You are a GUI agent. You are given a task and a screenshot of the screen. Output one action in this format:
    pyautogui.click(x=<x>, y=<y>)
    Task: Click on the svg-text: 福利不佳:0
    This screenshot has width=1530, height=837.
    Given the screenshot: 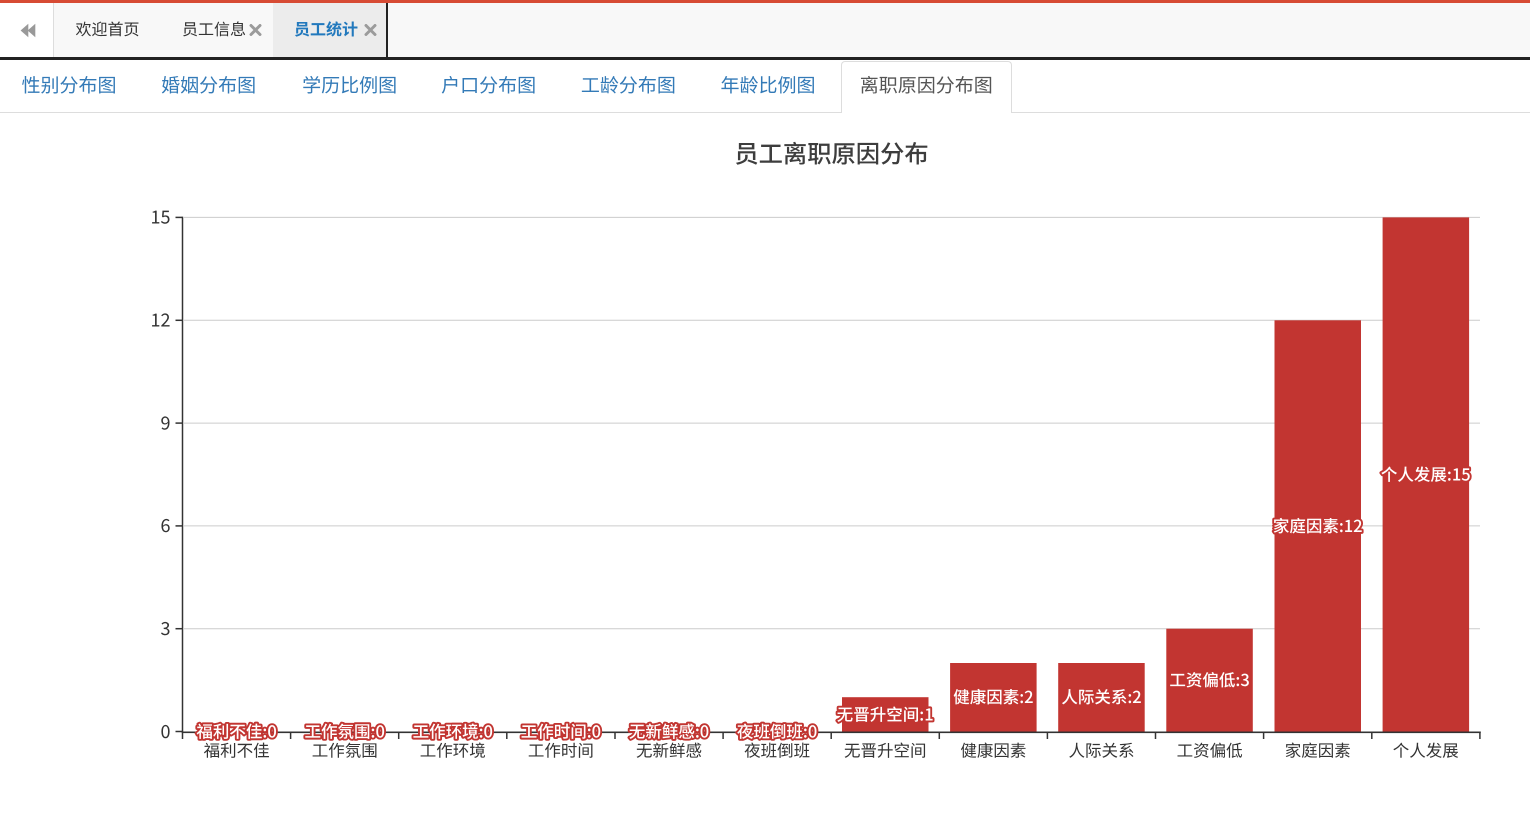 What is the action you would take?
    pyautogui.click(x=236, y=731)
    